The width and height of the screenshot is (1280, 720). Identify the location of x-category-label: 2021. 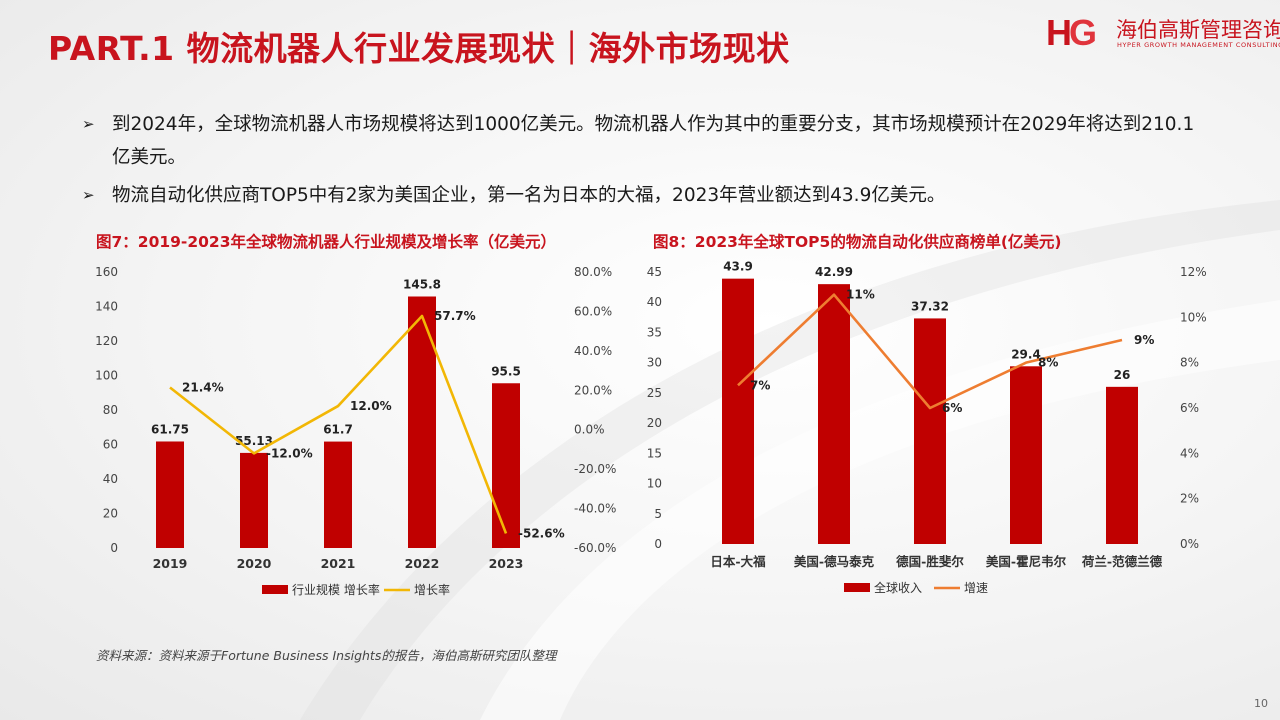
(338, 563).